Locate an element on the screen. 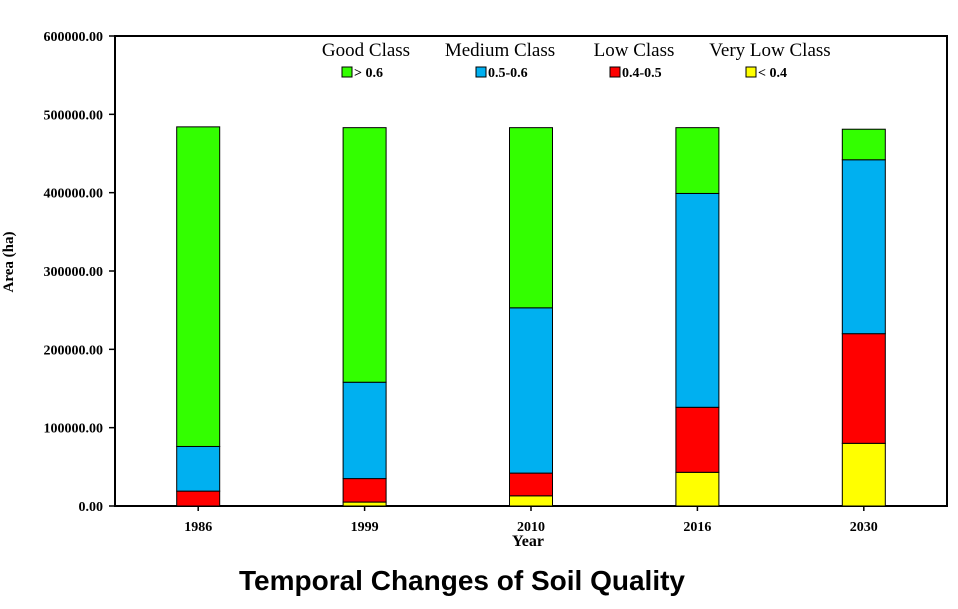  x-tick-label: 2016 is located at coordinates (697, 527).